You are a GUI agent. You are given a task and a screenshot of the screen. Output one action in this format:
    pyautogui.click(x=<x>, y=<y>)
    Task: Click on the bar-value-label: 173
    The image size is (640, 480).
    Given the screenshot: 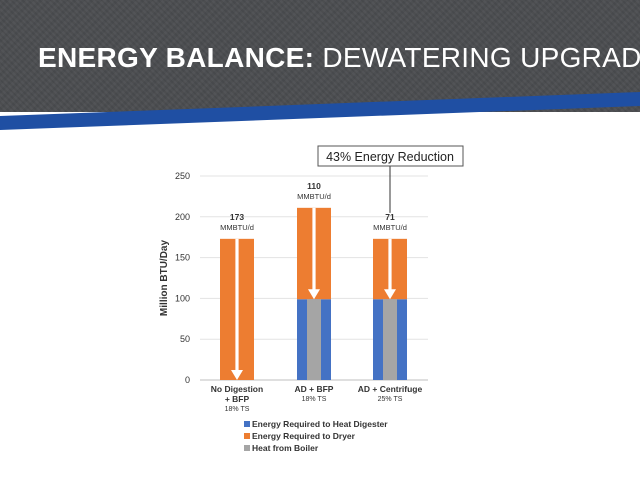 What is the action you would take?
    pyautogui.click(x=237, y=217)
    